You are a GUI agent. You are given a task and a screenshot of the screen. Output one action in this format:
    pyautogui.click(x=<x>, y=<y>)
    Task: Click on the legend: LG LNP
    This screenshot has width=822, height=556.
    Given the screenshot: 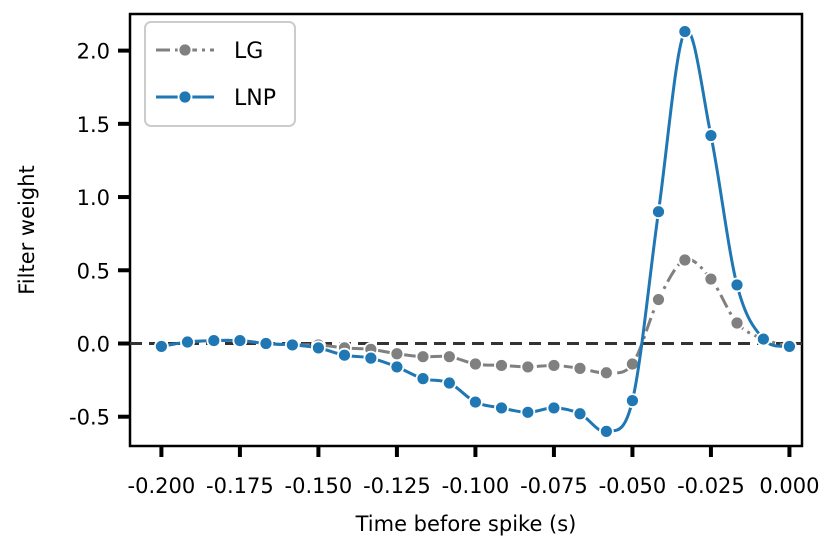 What is the action you would take?
    pyautogui.click(x=220, y=74)
    